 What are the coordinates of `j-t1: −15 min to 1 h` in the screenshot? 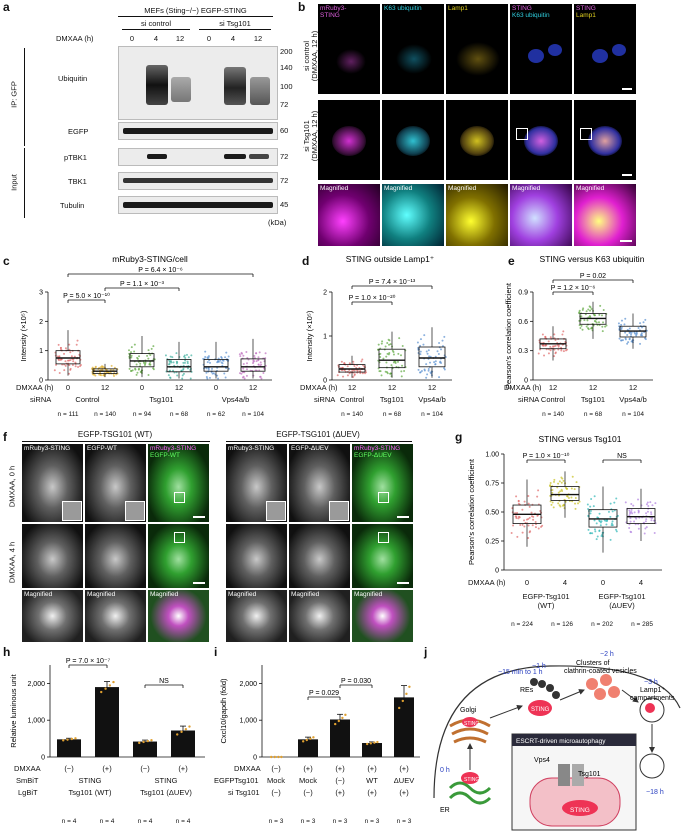 It's located at (520, 672).